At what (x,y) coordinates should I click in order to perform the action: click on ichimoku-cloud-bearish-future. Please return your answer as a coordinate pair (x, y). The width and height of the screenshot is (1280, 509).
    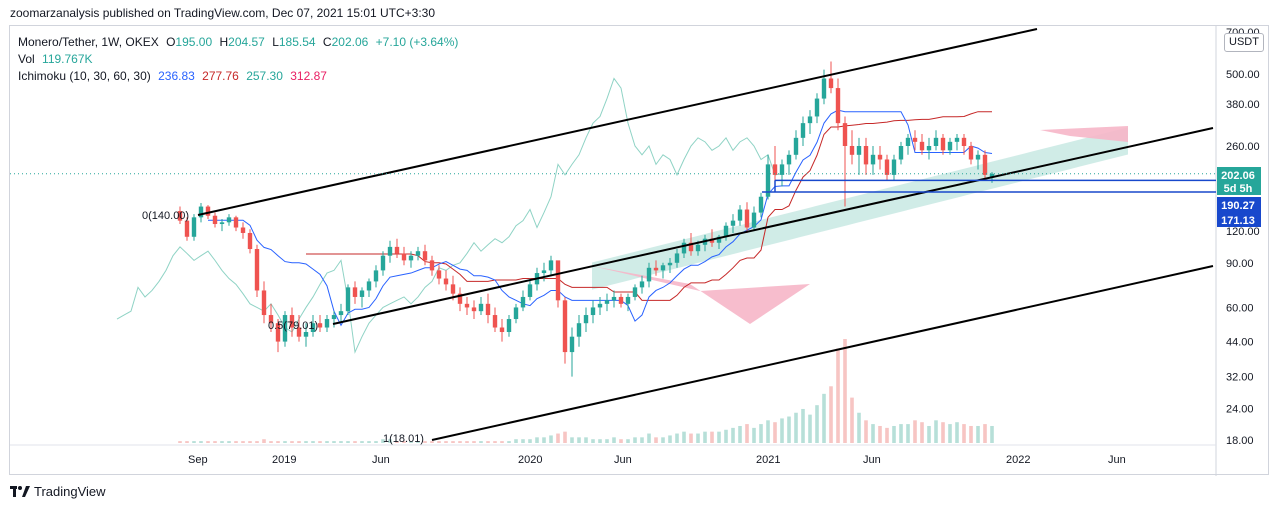
    Looking at the image, I should click on (1084, 134).